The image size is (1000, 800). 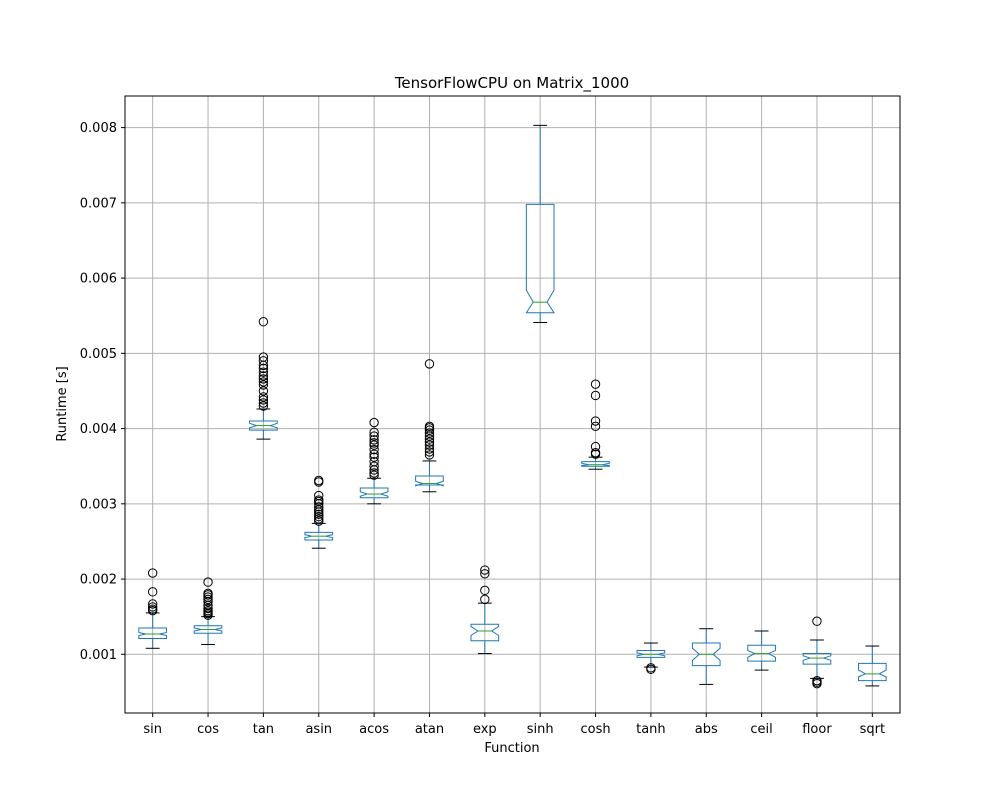 What do you see at coordinates (102, 392) in the screenshot?
I see `y-axis-ticks: 0.001 0.002 0.003 0.004 0.005 0.006 0.007 0.008` at bounding box center [102, 392].